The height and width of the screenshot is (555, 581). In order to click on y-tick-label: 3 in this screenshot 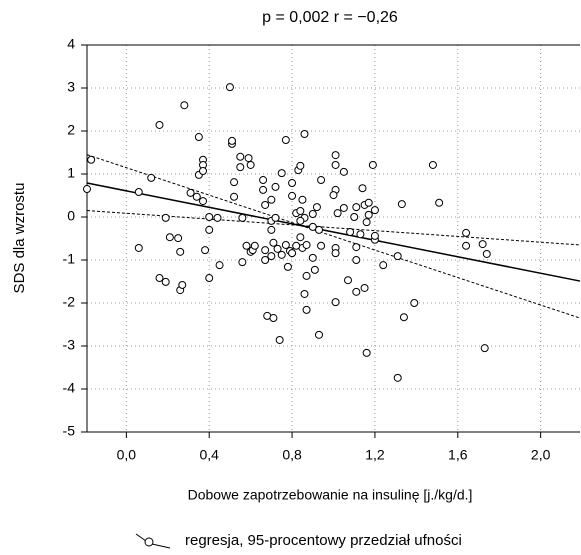, I will do `click(71, 87)`.